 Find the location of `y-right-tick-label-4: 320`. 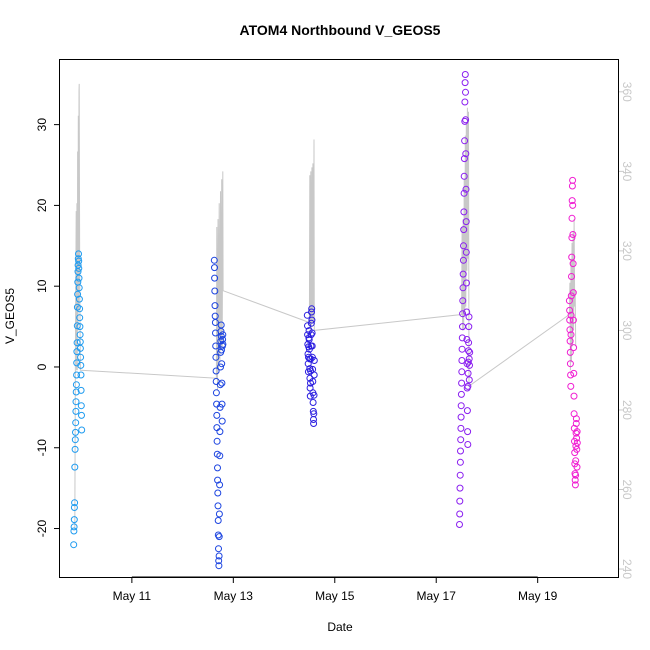

y-right-tick-label-4: 320 is located at coordinates (627, 251).